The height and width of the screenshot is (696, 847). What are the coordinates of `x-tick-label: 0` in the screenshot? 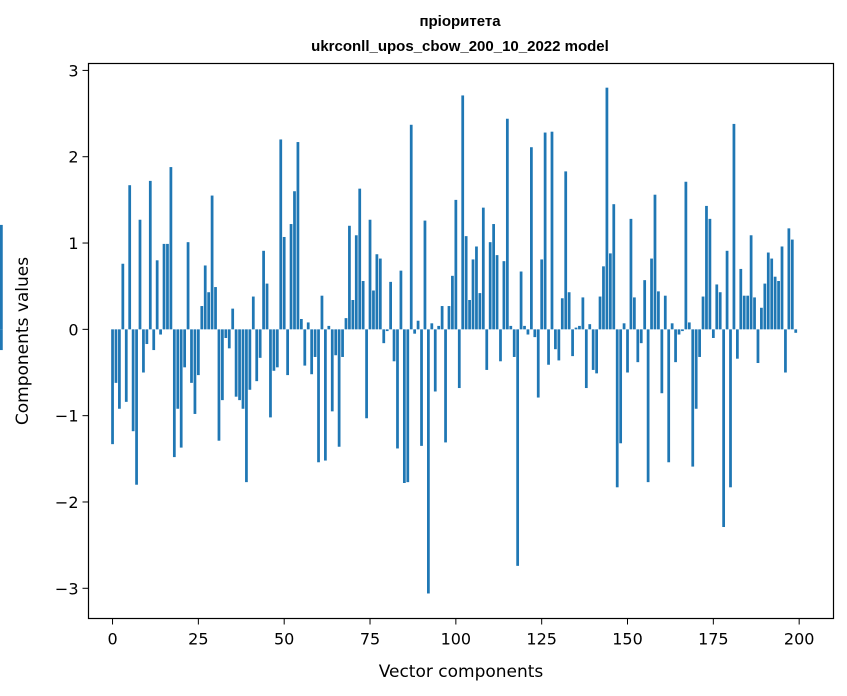 It's located at (112, 639).